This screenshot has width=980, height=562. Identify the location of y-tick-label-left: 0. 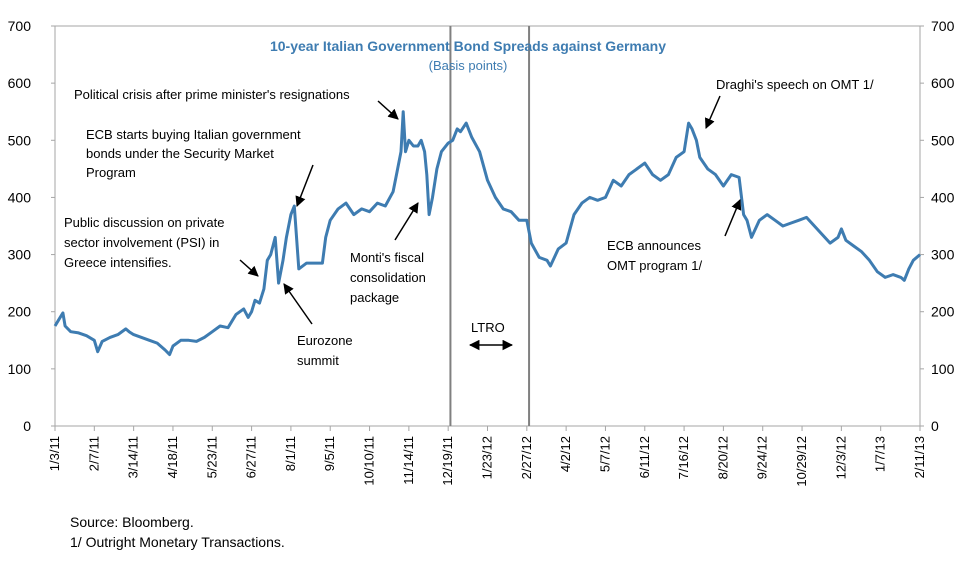
(27, 426).